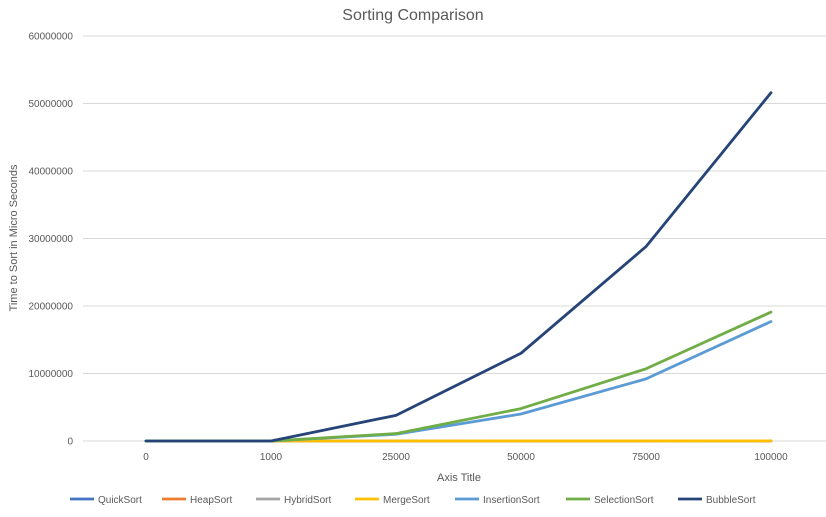 The image size is (826, 517). Describe the element at coordinates (406, 500) in the screenshot. I see `legend-label: MergeSort` at that location.